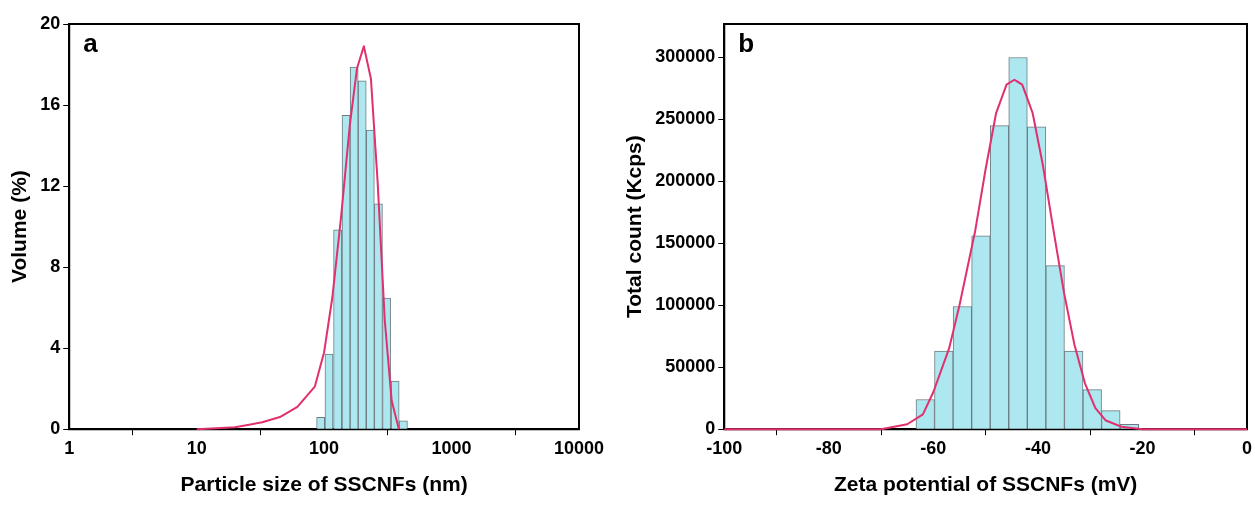 The image size is (1255, 506). Describe the element at coordinates (685, 118) in the screenshot. I see `y-tick-label: 250000` at that location.